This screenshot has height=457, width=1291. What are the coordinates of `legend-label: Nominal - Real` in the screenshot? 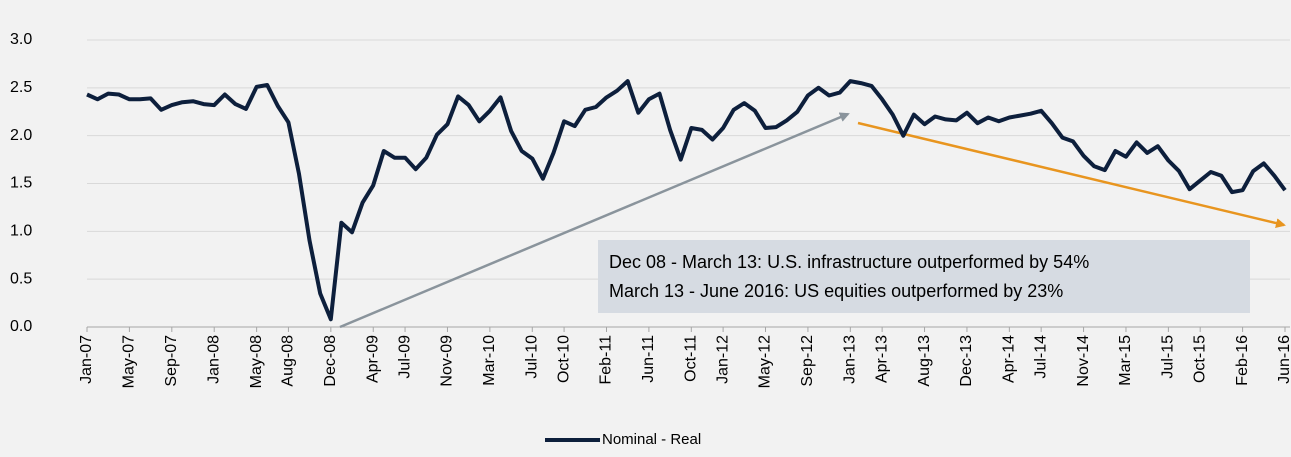 It's located at (651, 439).